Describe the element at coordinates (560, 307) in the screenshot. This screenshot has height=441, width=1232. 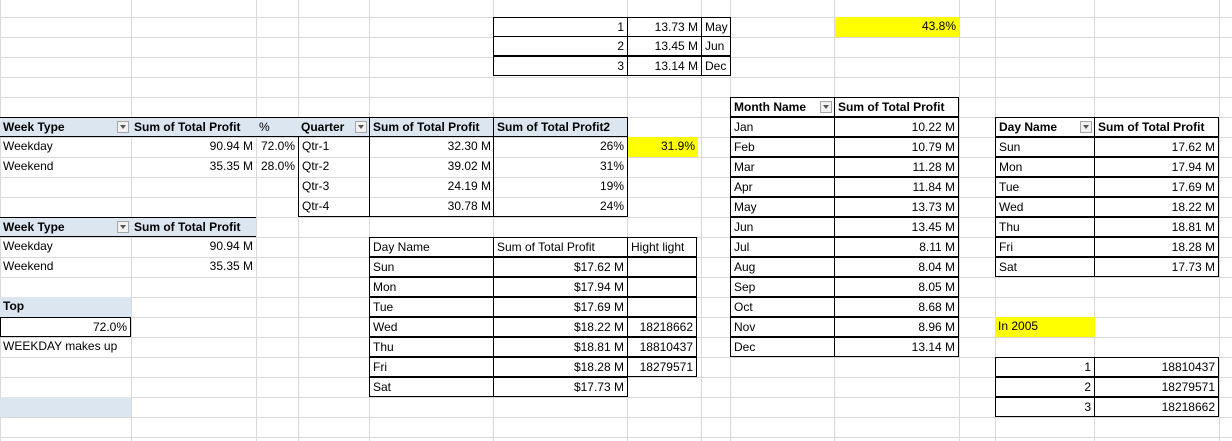
I see `profit-cell: $17.69 M` at that location.